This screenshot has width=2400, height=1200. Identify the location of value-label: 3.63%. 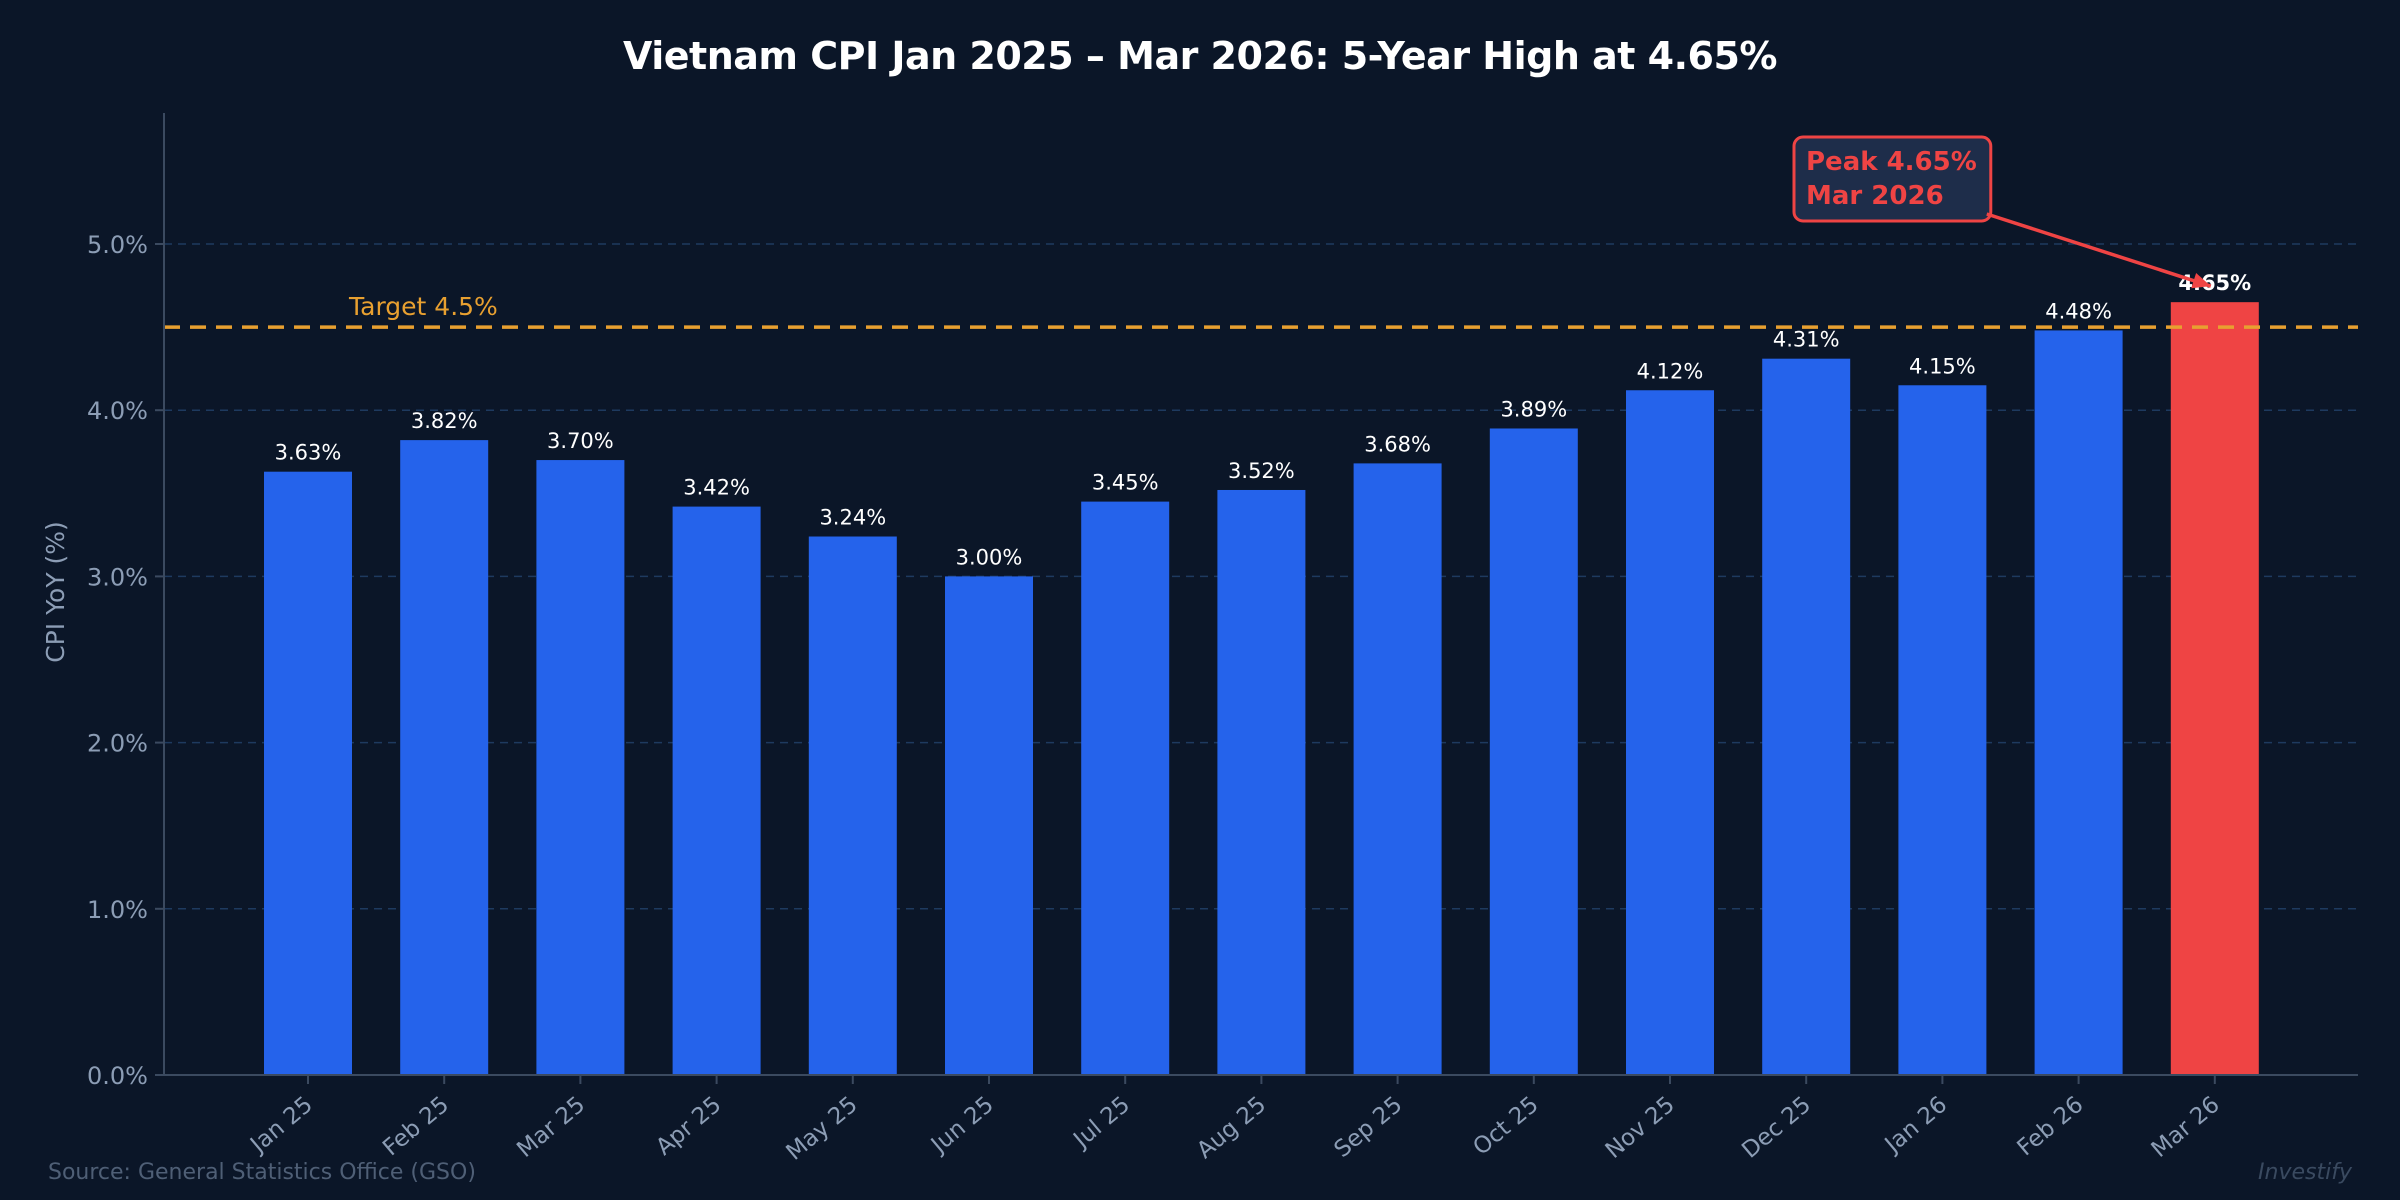
(308, 453).